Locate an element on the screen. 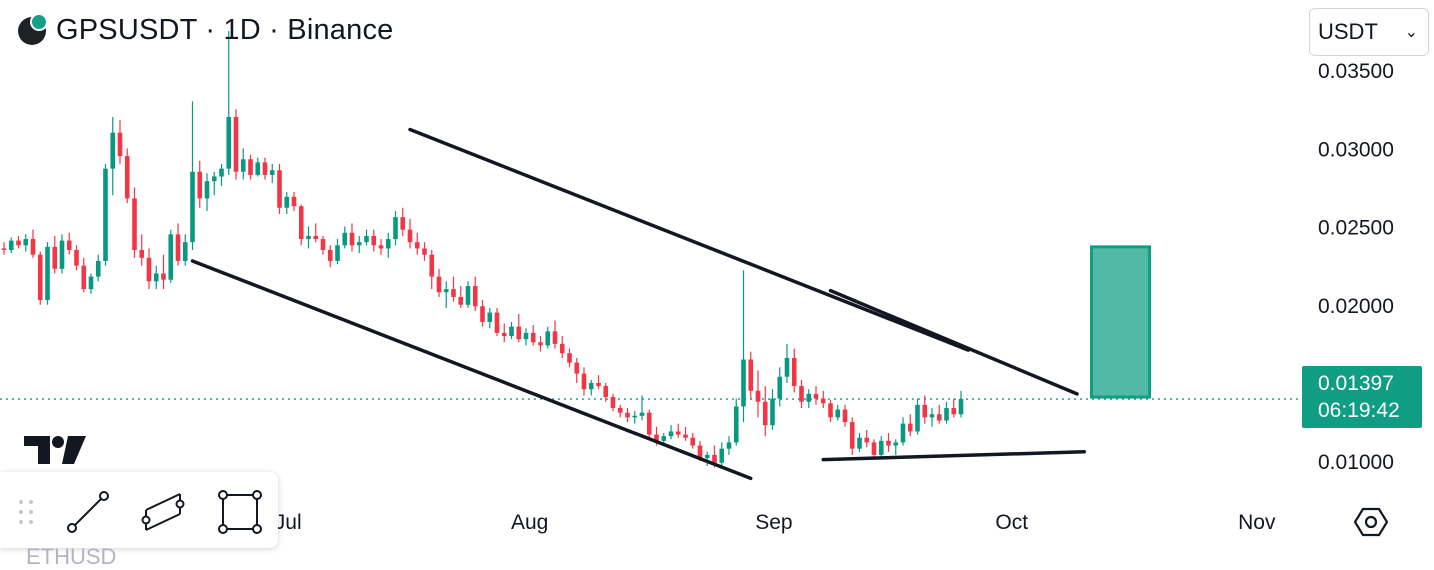  price-axis-tick: 0.02500 is located at coordinates (1356, 228).